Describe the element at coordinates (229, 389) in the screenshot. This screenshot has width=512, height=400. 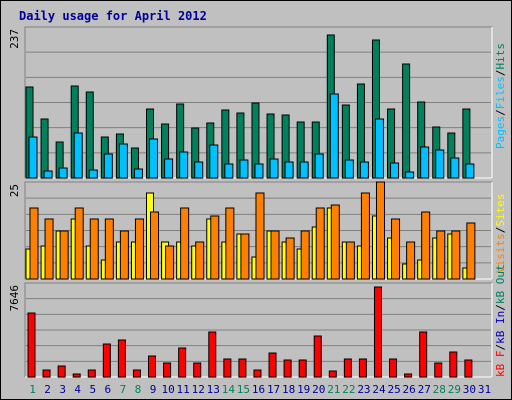
I see `day-label-14: 14` at that location.